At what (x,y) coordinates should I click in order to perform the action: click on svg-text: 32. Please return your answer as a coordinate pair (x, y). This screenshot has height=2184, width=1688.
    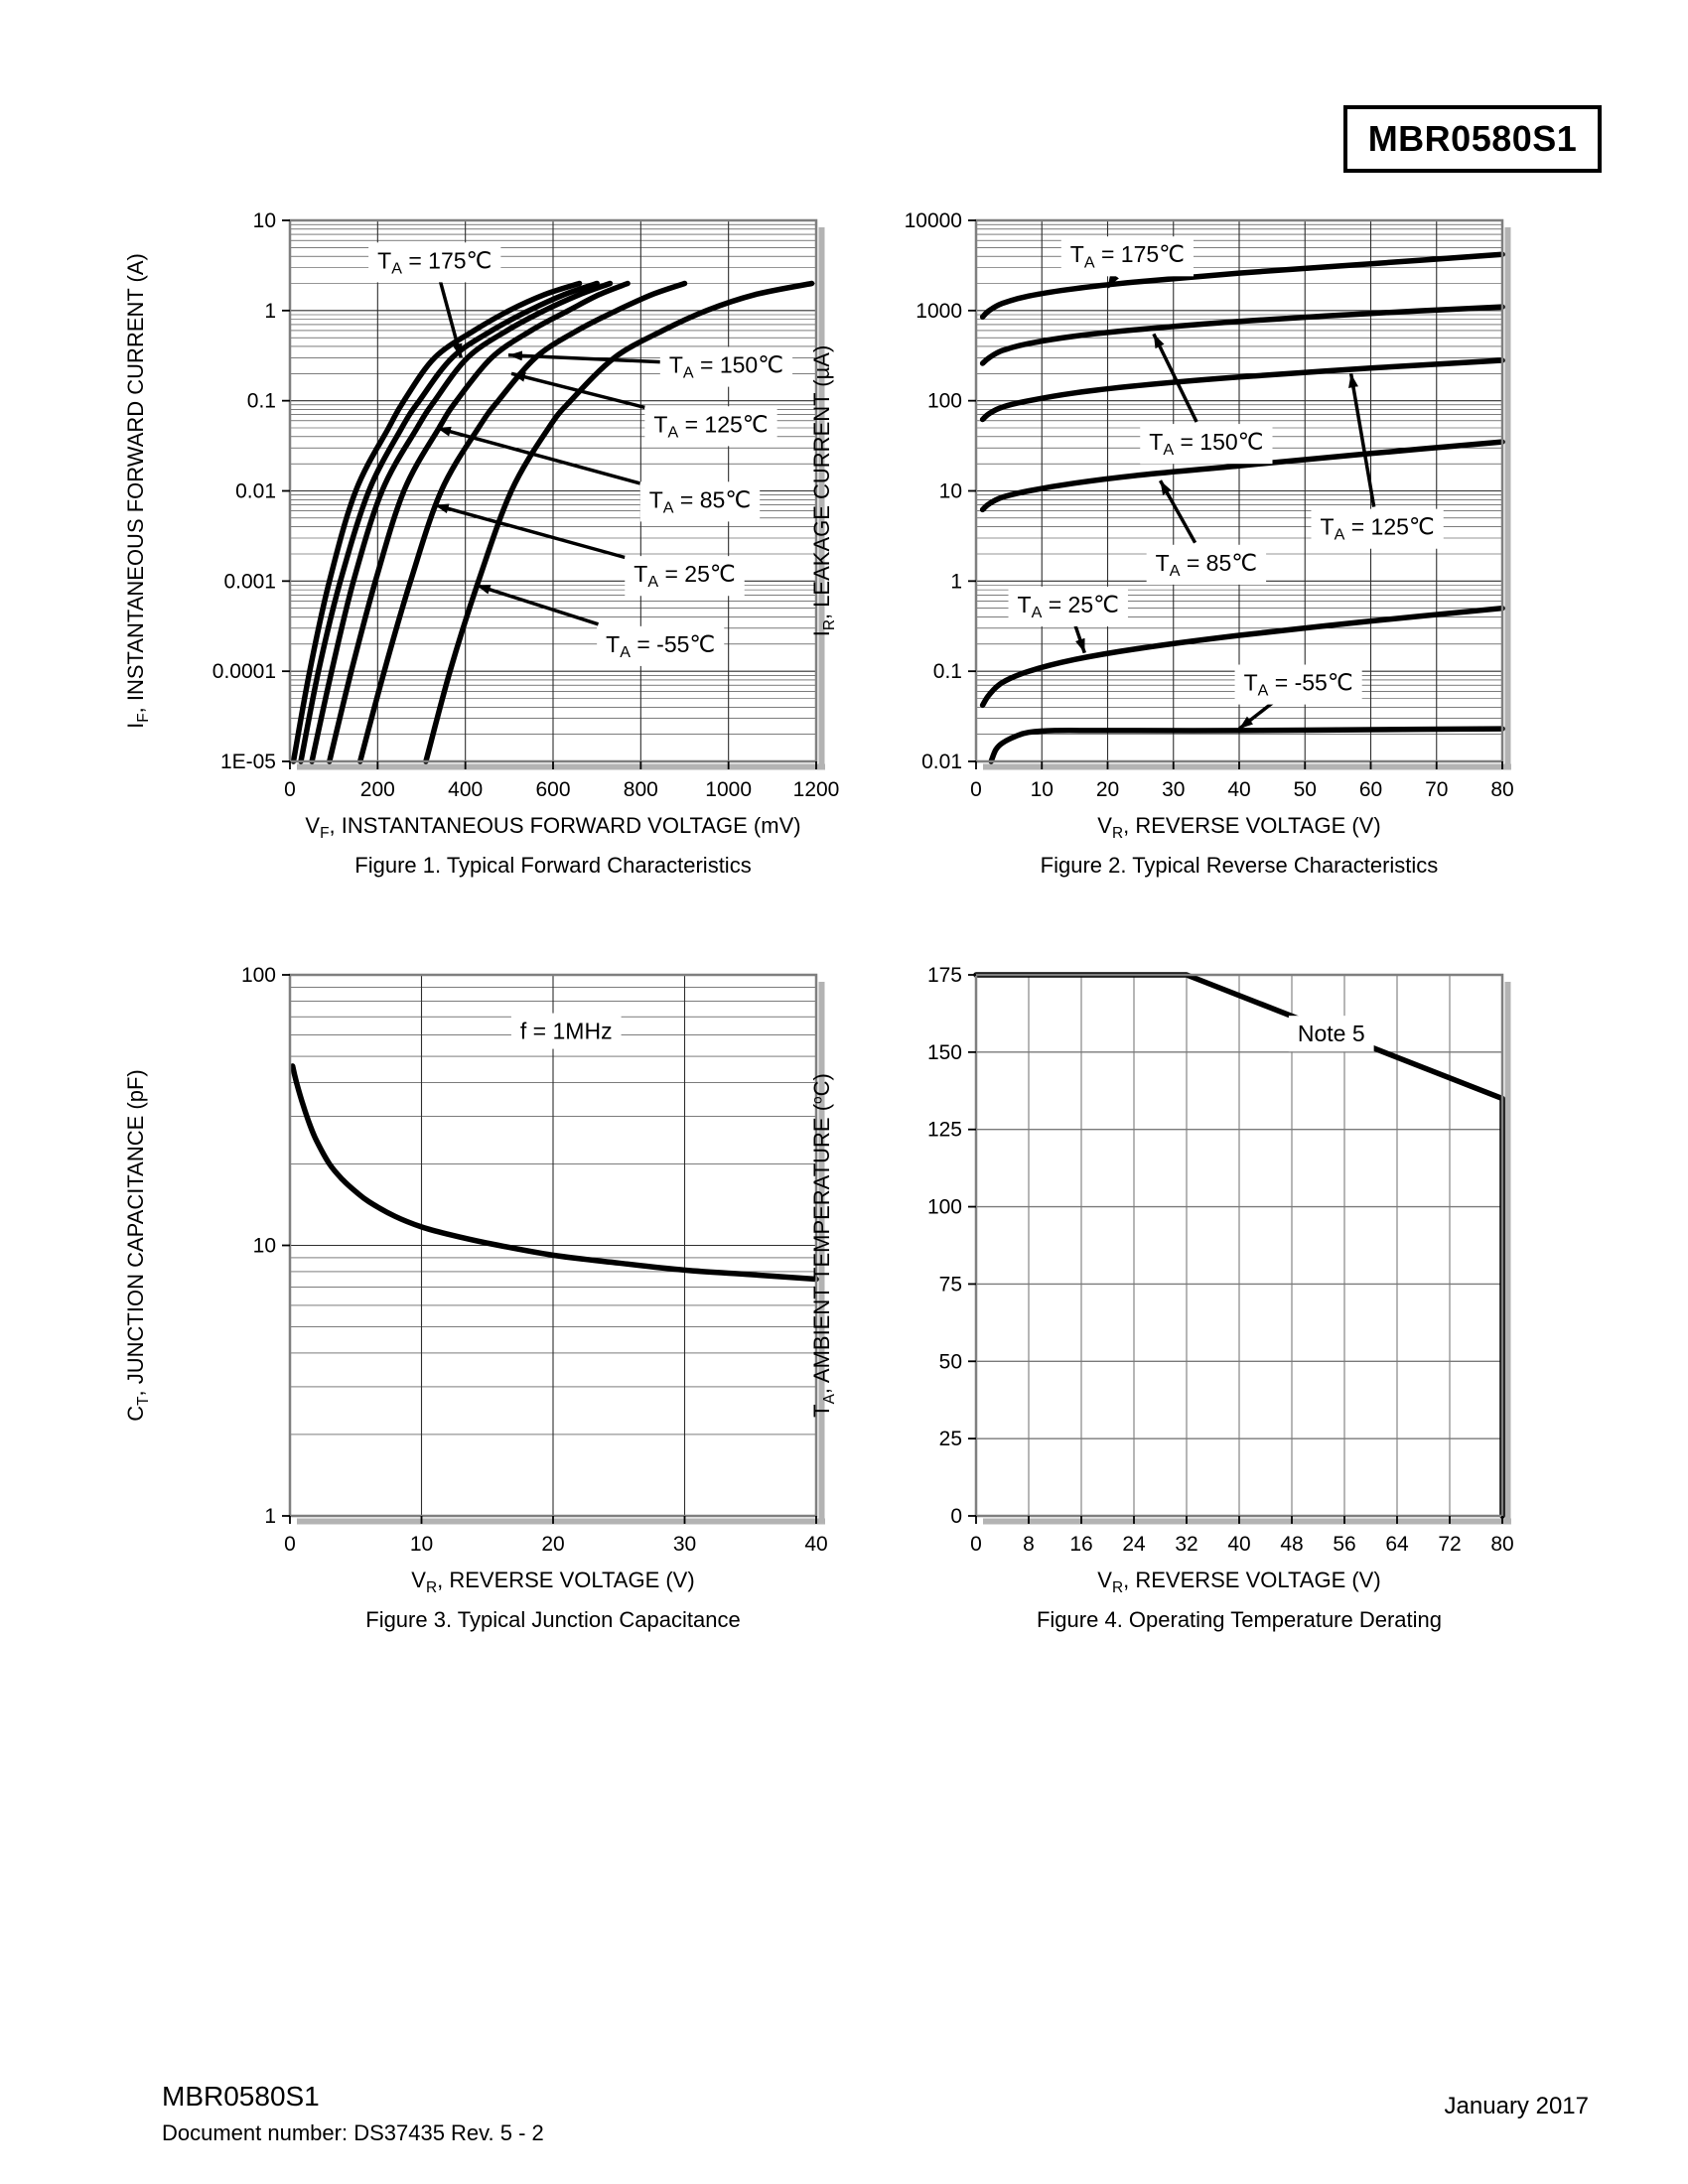
    Looking at the image, I should click on (1186, 1544).